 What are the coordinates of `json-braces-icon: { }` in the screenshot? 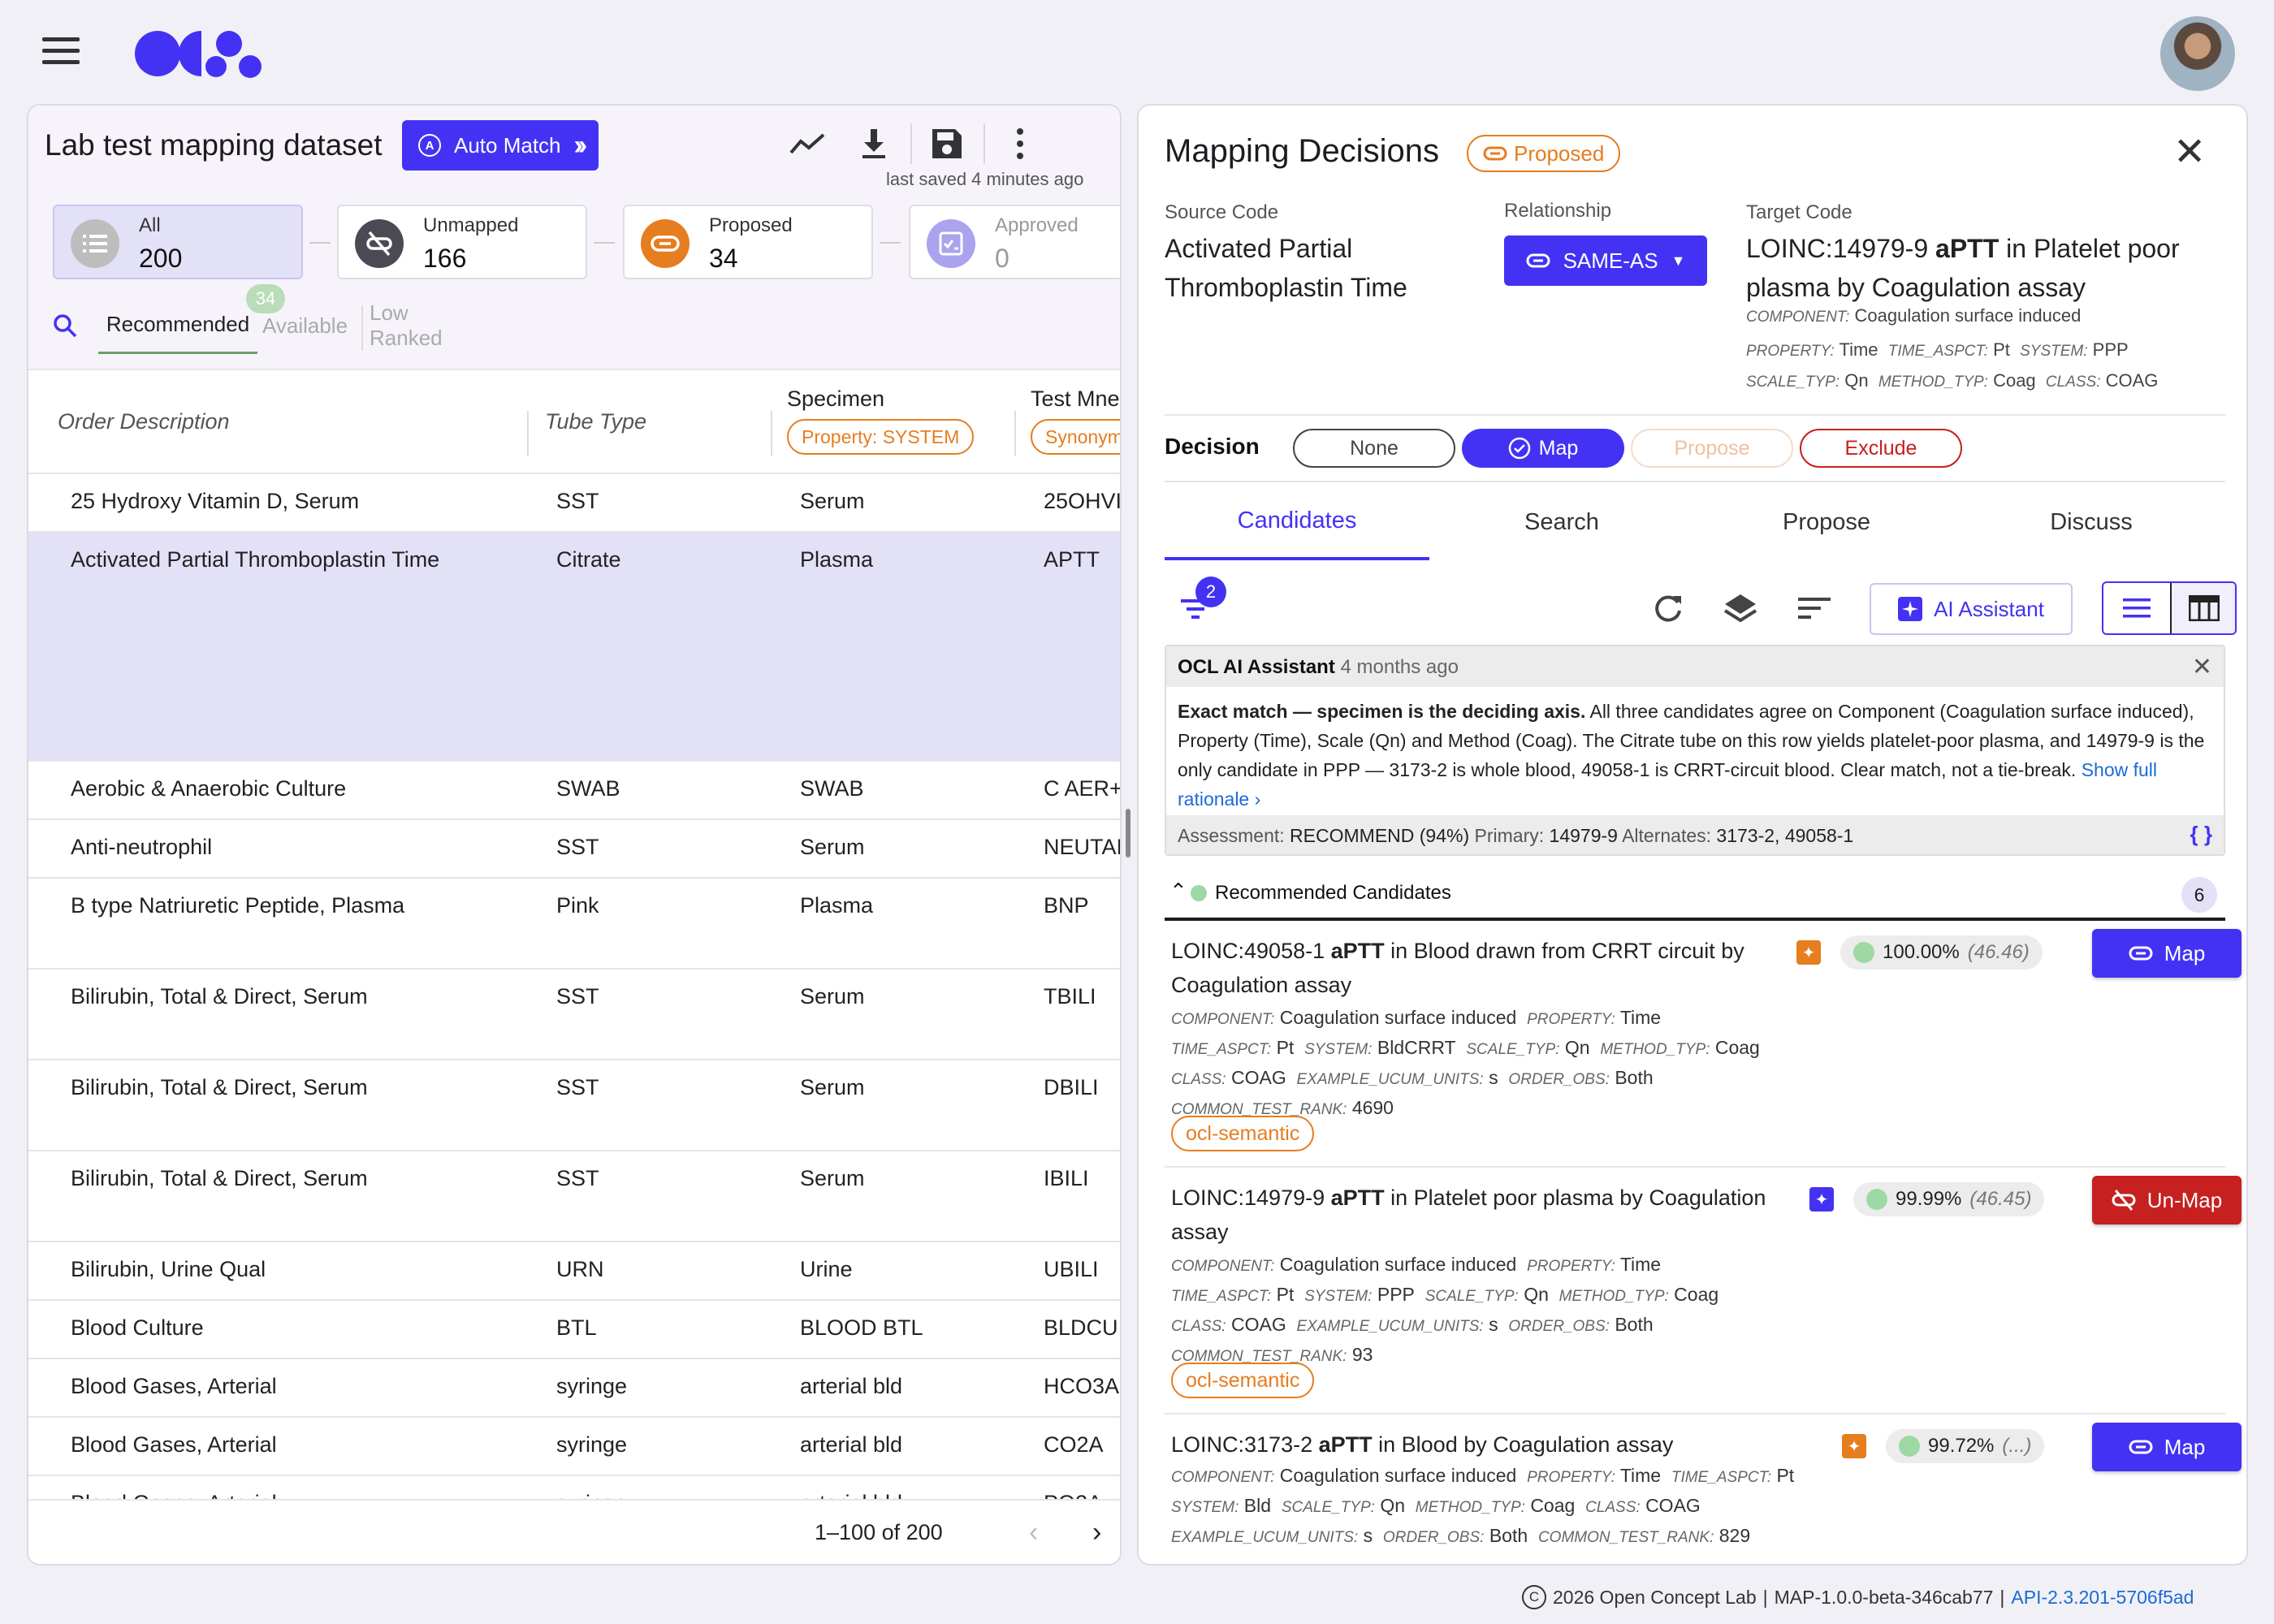 It's located at (2201, 834).